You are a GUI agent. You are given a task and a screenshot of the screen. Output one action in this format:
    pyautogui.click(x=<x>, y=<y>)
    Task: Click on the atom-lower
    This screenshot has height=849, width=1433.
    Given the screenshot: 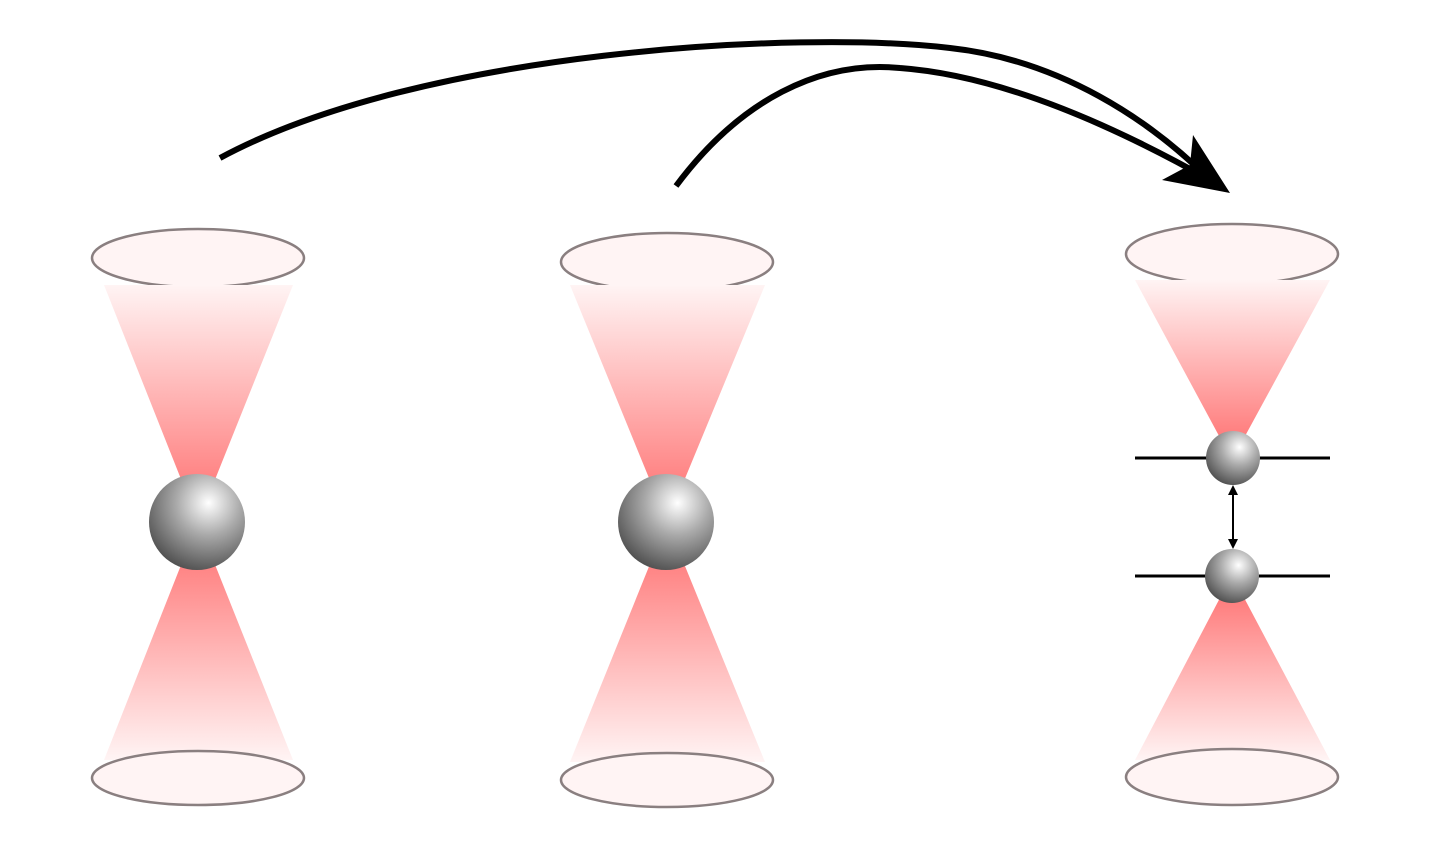 What is the action you would take?
    pyautogui.click(x=1232, y=576)
    